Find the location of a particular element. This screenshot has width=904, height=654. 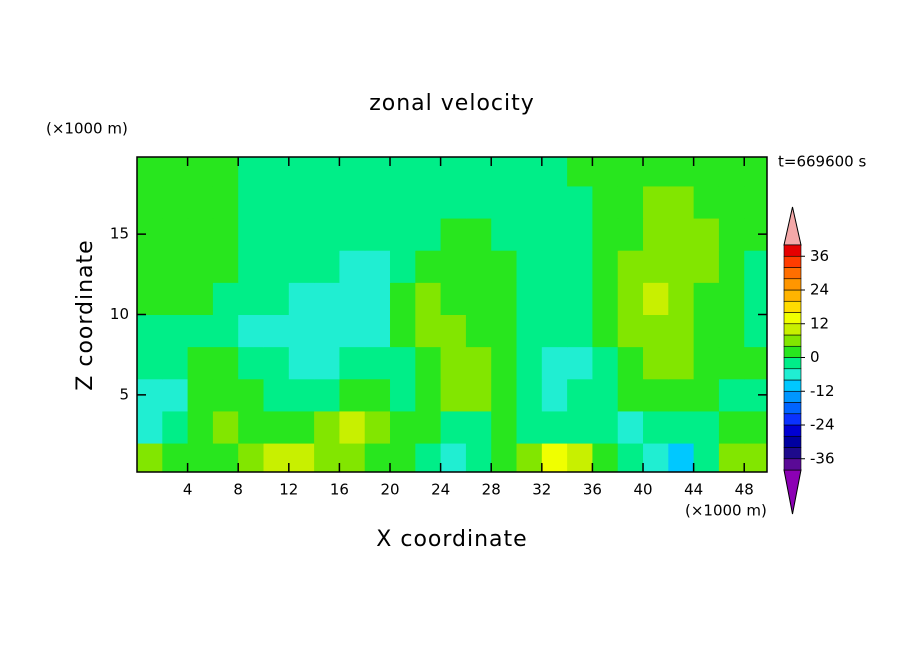

x-tick-label: 8 is located at coordinates (238, 490).